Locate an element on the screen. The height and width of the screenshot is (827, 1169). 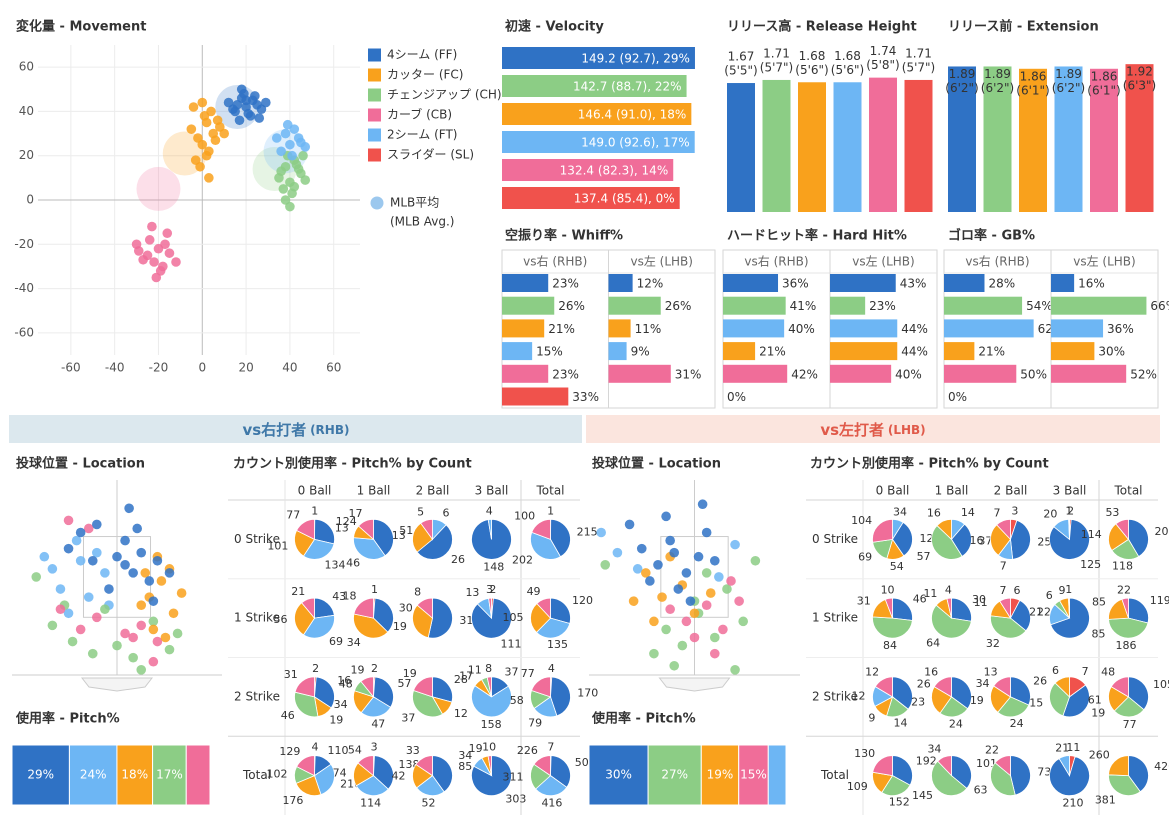
slice-label: 114 is located at coordinates (370, 802).